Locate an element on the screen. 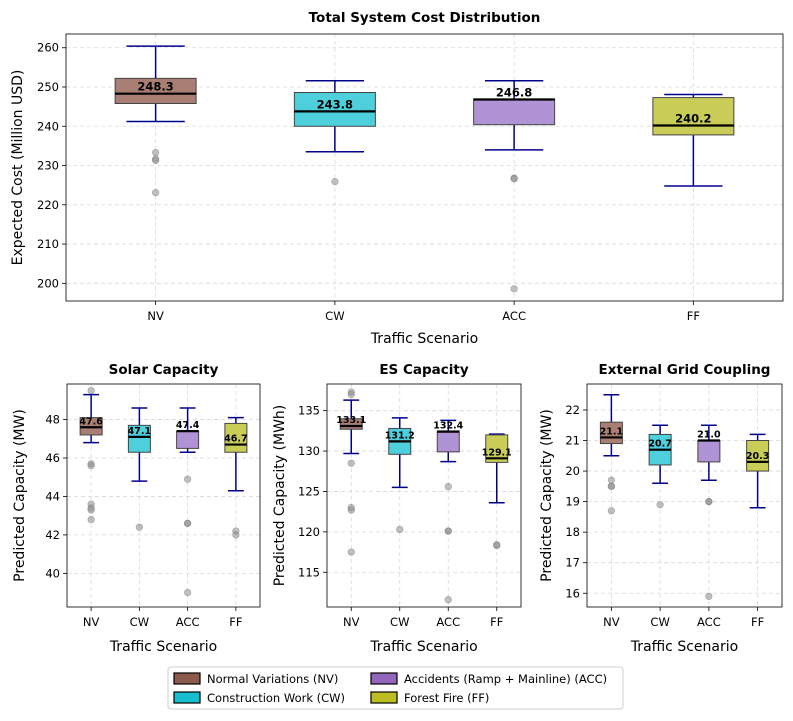  es-xlabel: Traffic Scenario is located at coordinates (423, 647).